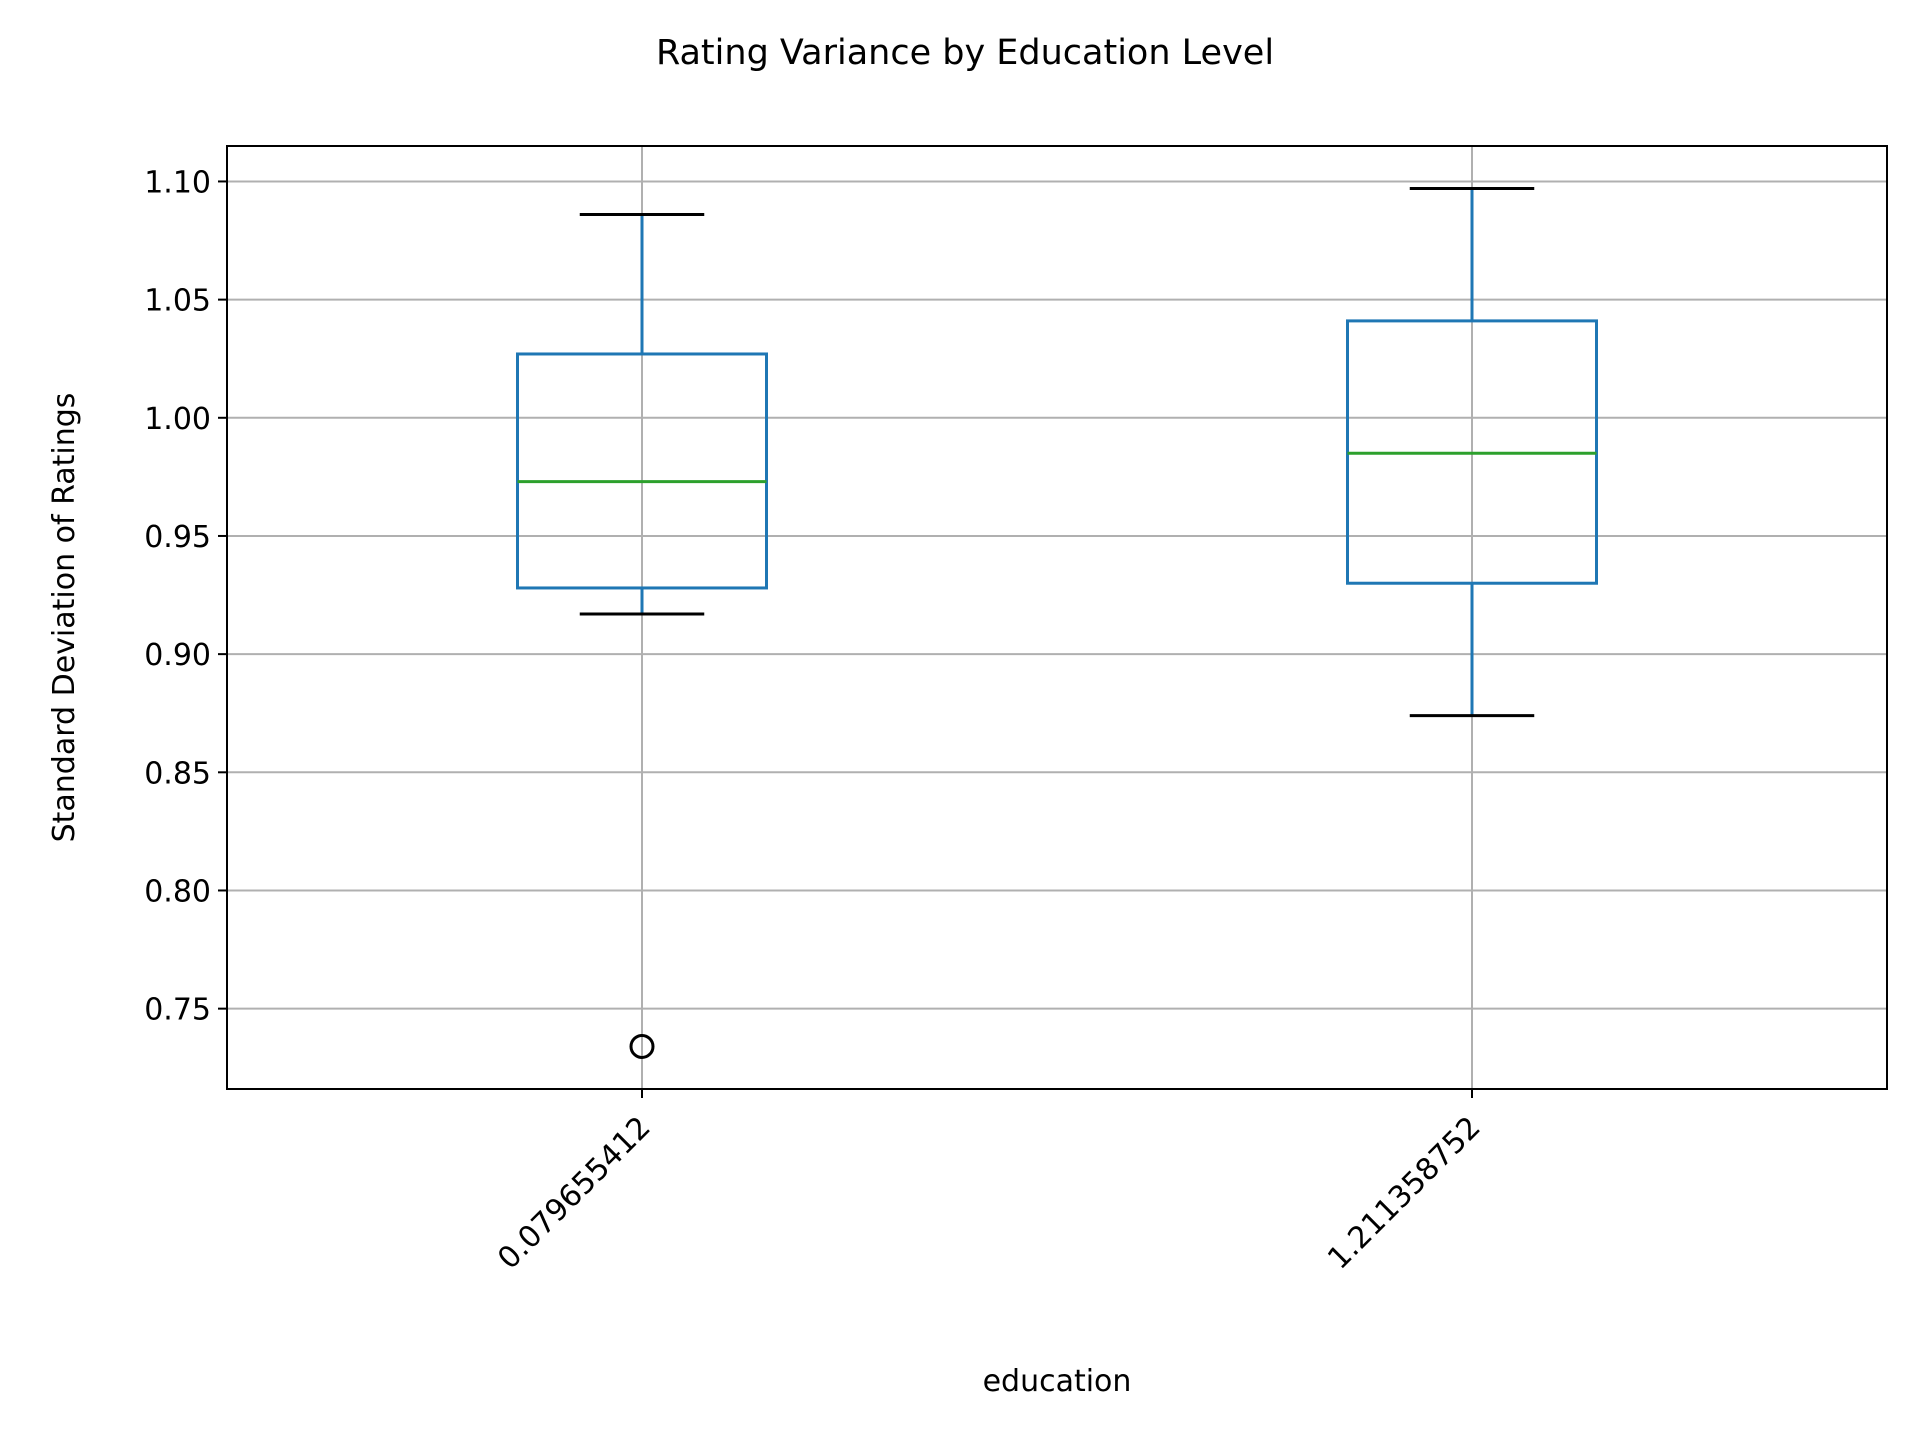 The height and width of the screenshot is (1440, 1920). Describe the element at coordinates (177, 537) in the screenshot. I see `y-tick-label: 0.95` at that location.